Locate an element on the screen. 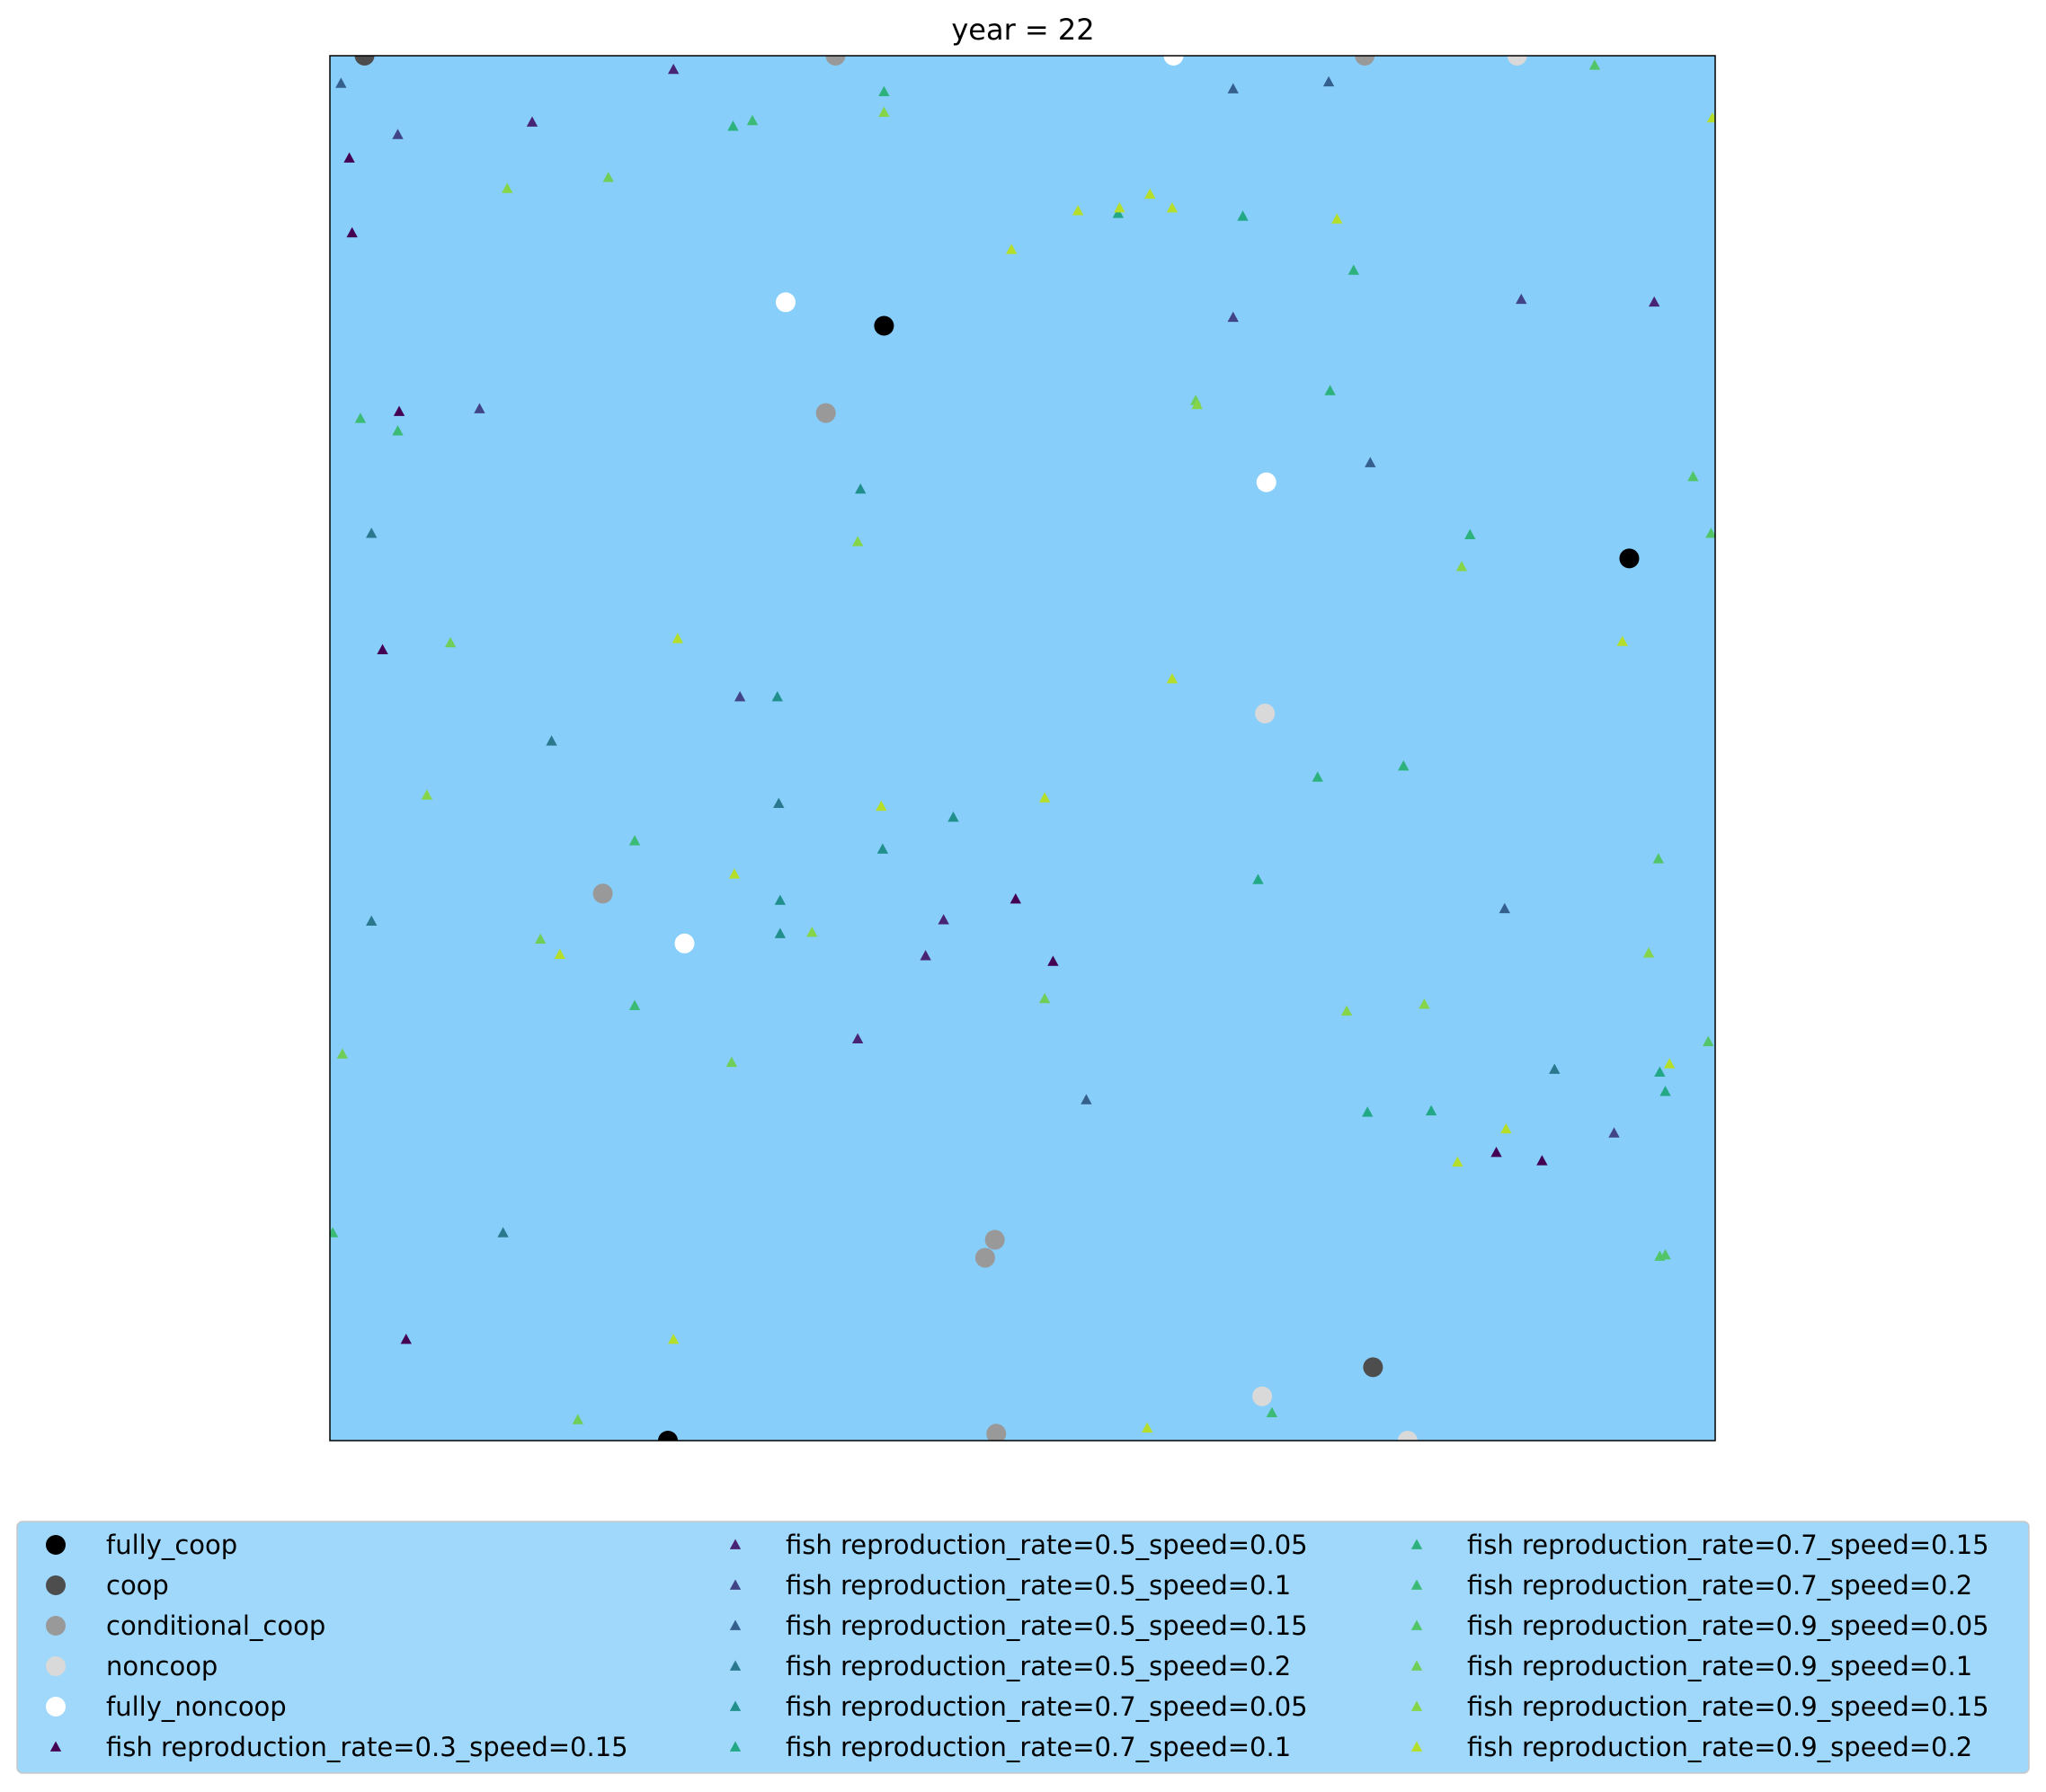 This screenshot has width=2046, height=1792. legend-label-fish-reproduction-rate-0-7-speed-0-15: fish reproduction_rate=0.7_speed=0.15 is located at coordinates (1728, 1545).